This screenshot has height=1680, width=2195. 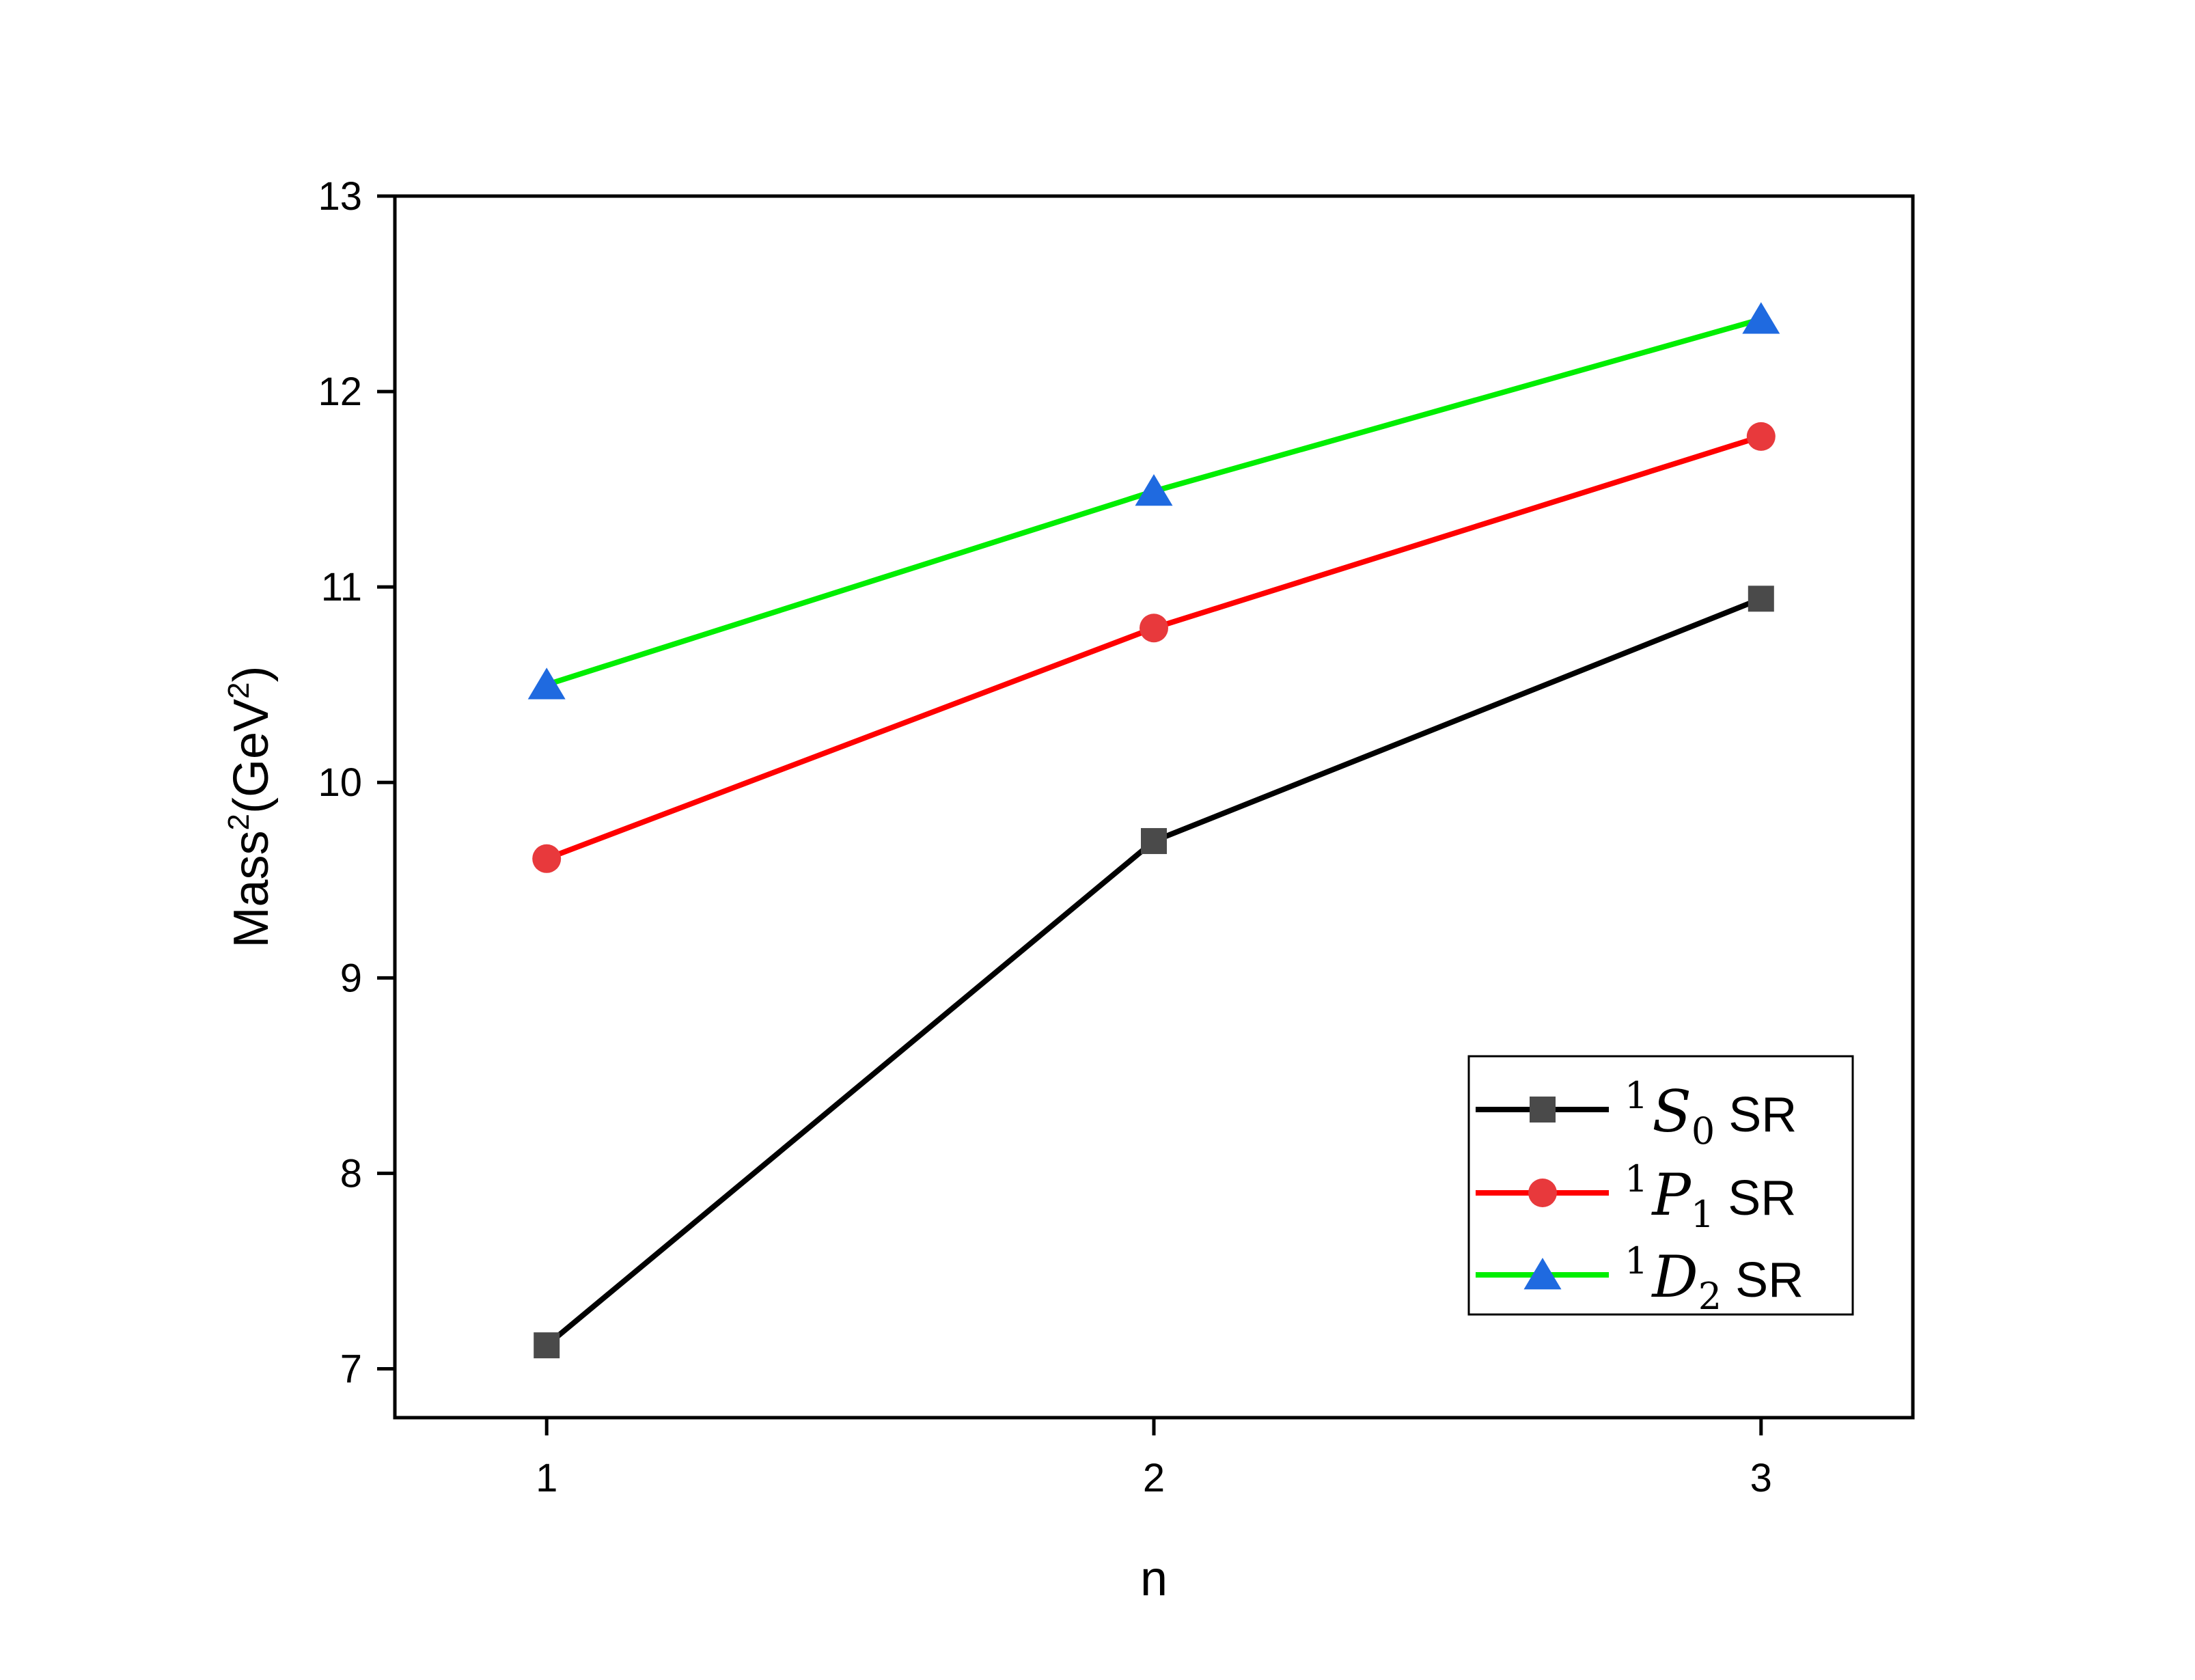 What do you see at coordinates (340, 196) in the screenshot?
I see `y-tick-label: 13` at bounding box center [340, 196].